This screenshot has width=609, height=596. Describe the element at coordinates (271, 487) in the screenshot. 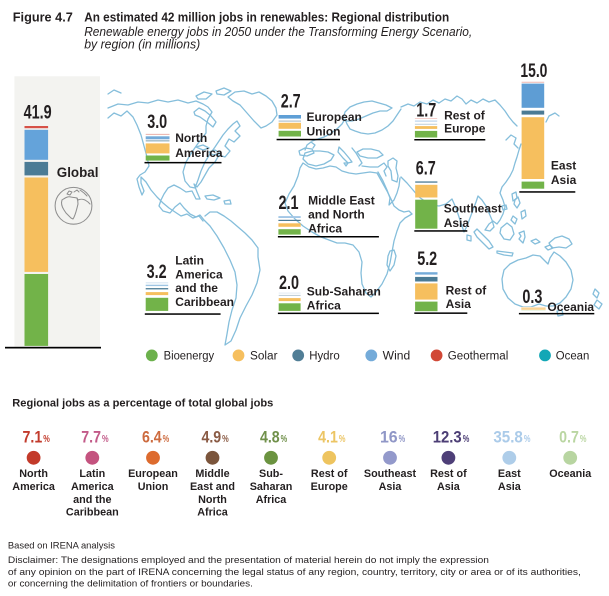

I see `svg-text: Saharan` at that location.